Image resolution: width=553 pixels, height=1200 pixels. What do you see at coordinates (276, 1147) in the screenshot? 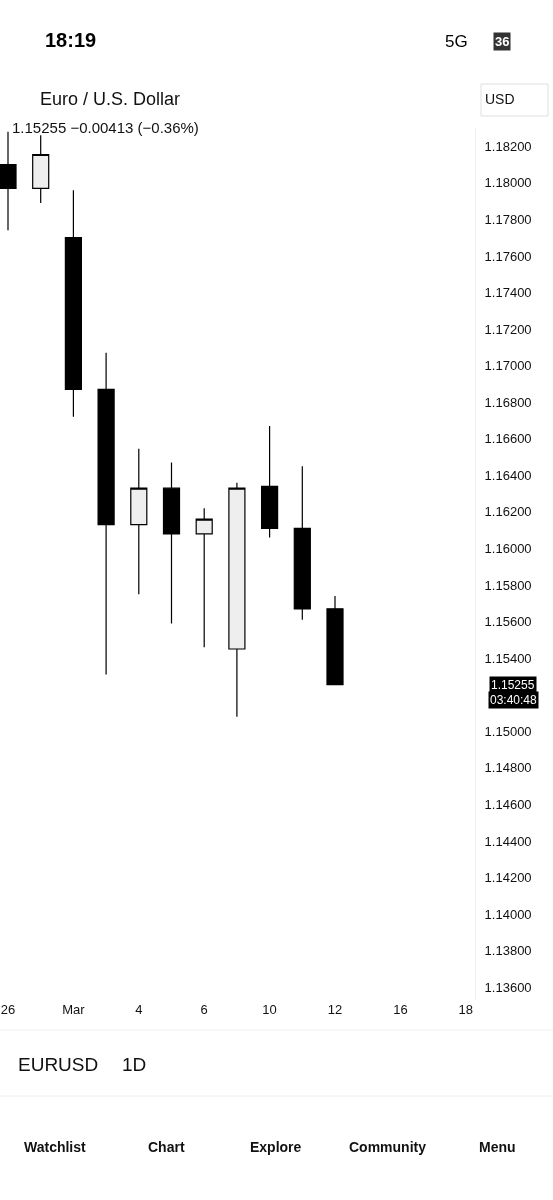
I see `text: Explore` at bounding box center [276, 1147].